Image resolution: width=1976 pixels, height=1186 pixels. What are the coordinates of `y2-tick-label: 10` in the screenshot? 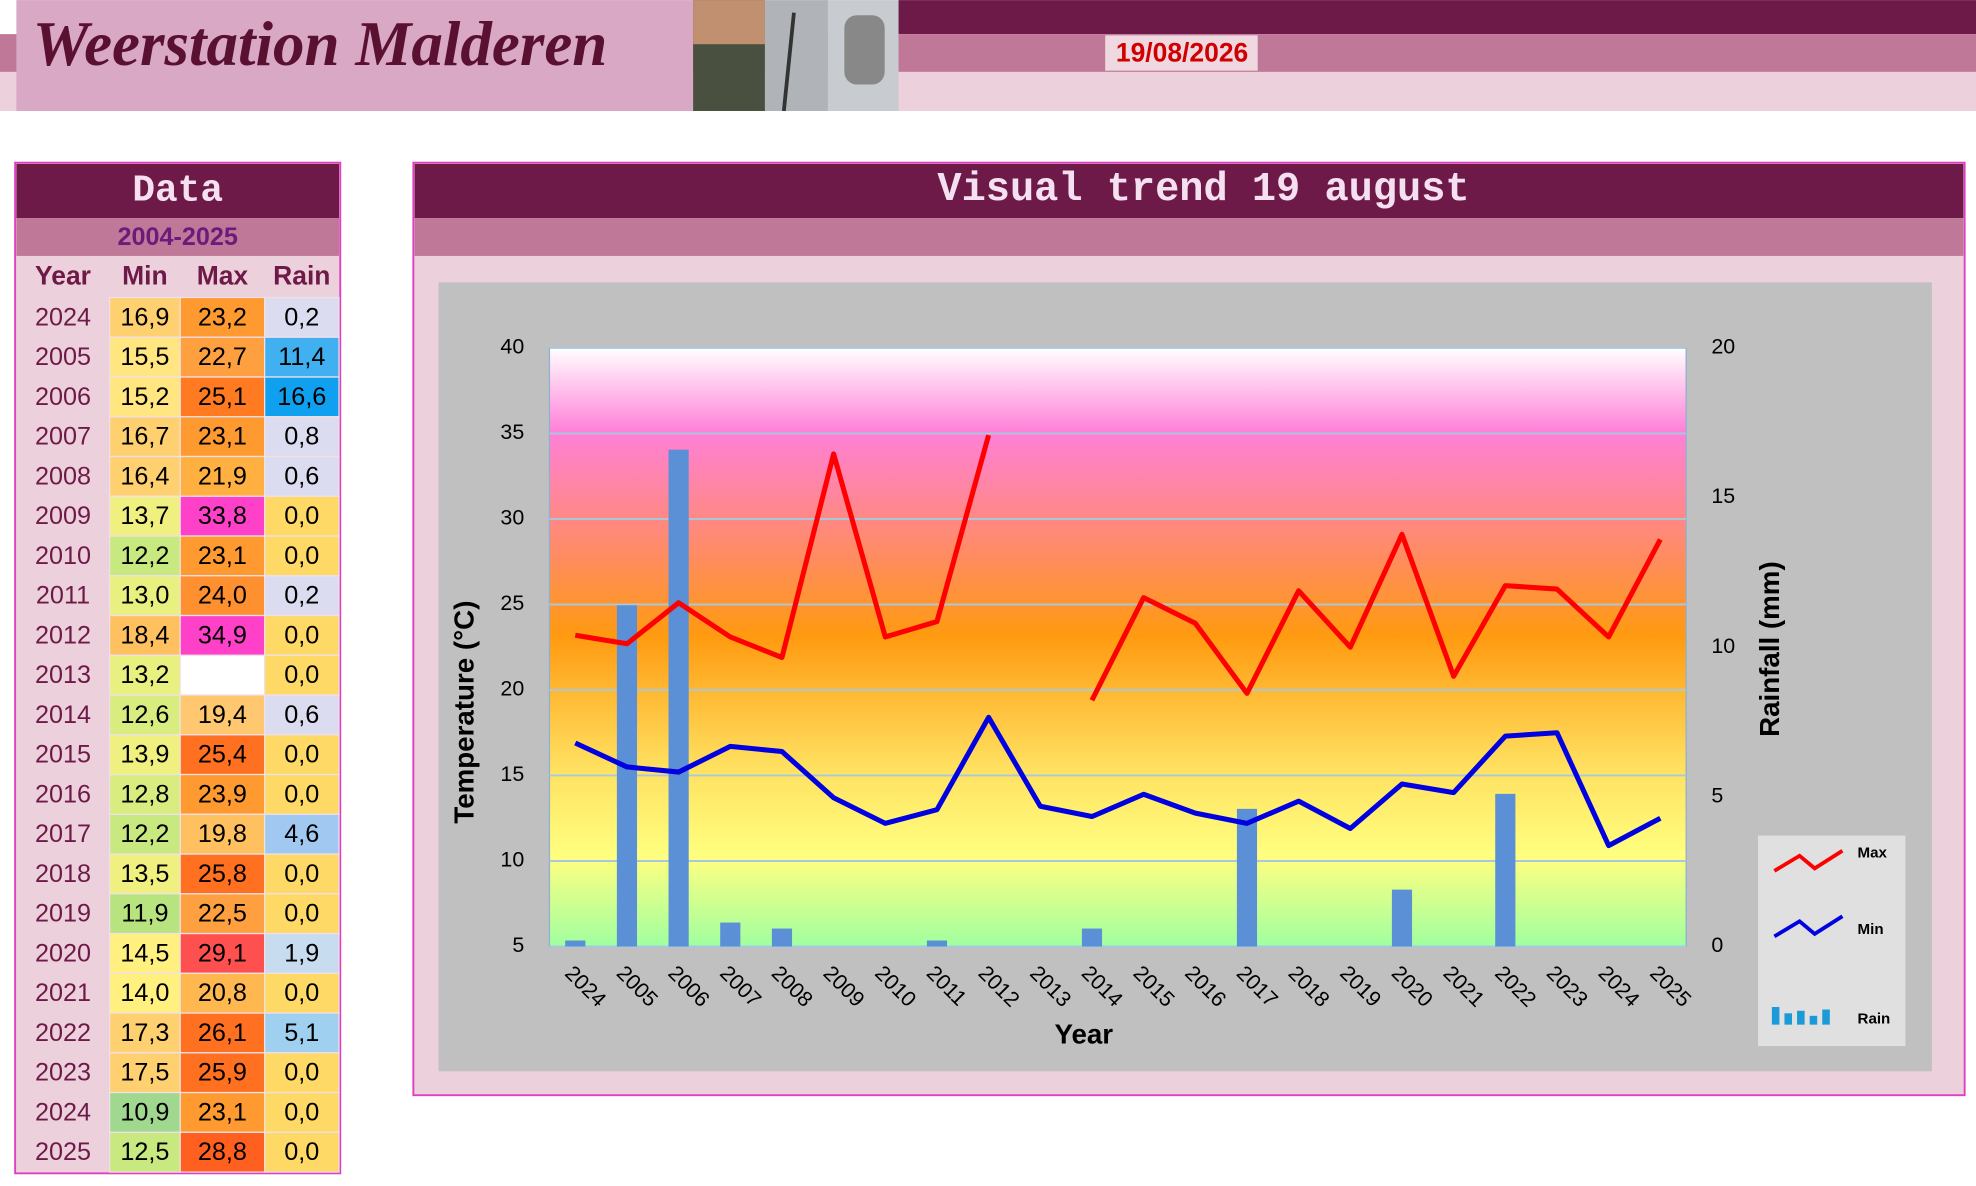 It's located at (1723, 646).